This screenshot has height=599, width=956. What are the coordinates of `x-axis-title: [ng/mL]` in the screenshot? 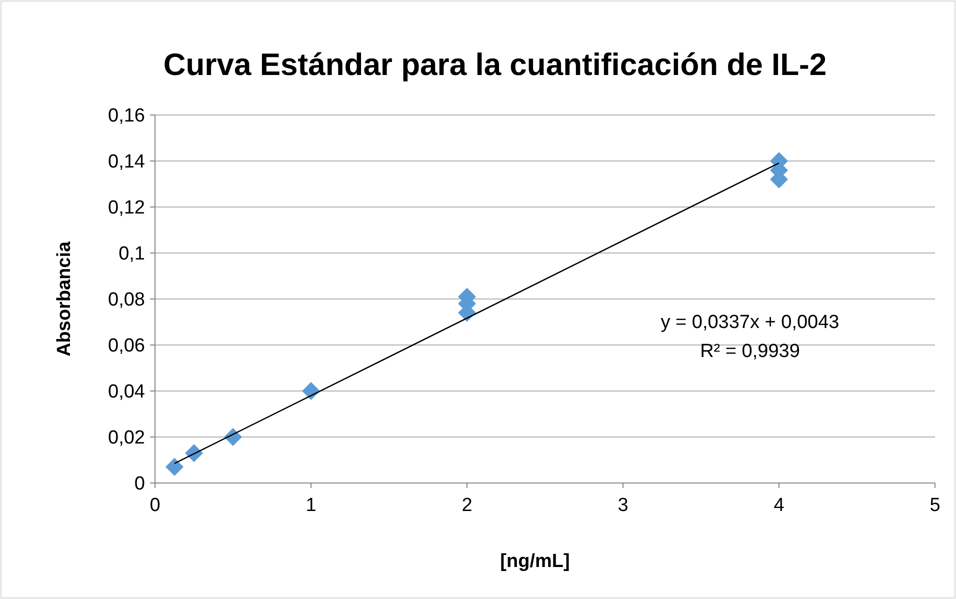 It's located at (535, 561).